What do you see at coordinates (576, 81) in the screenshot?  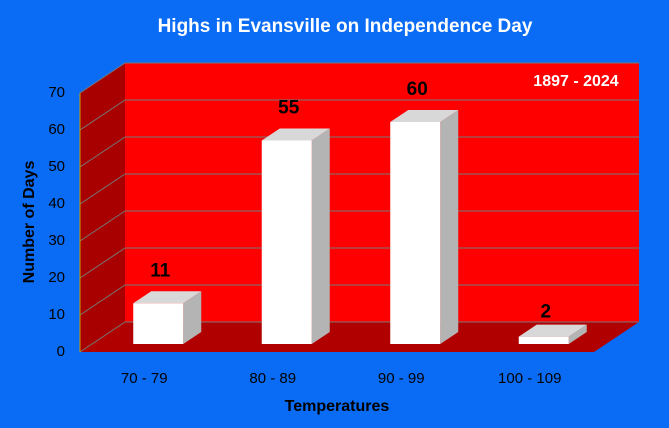 I see `annotation: 1897 - 2024` at bounding box center [576, 81].